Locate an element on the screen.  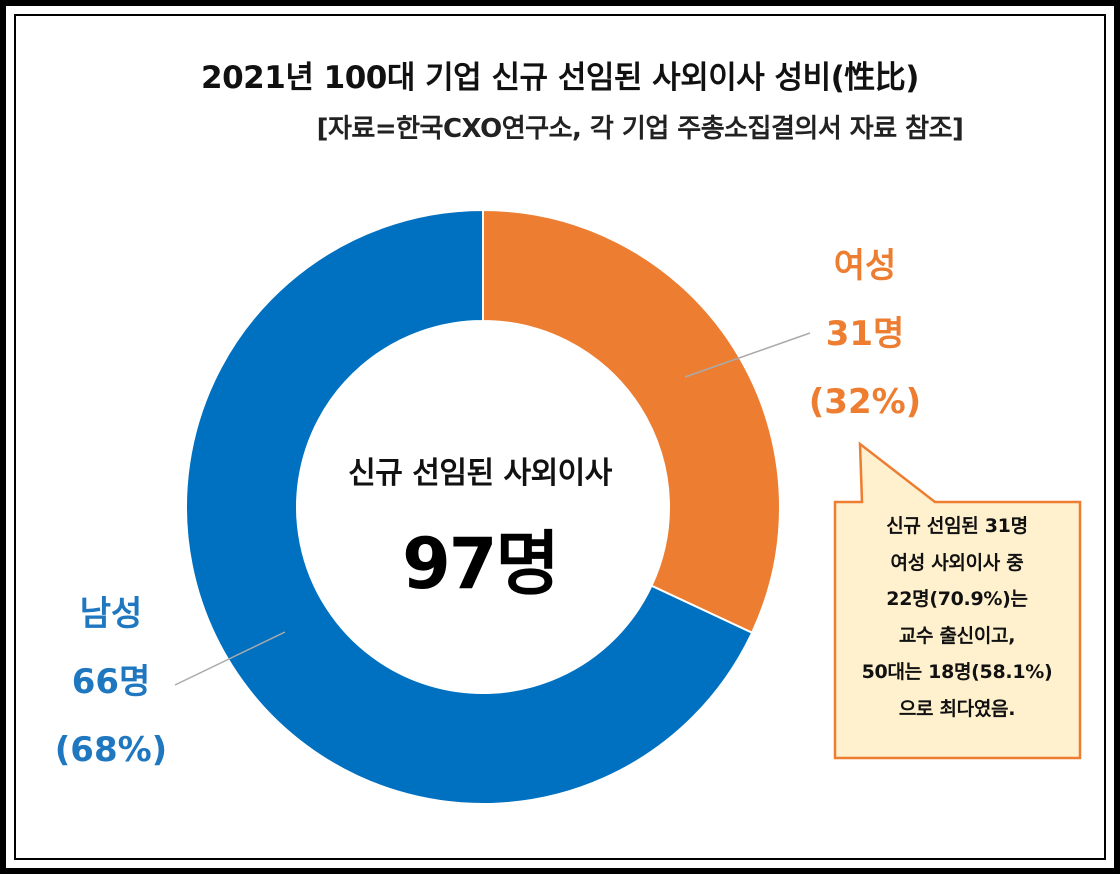
slice-name-male: 남성 is located at coordinates (111, 614).